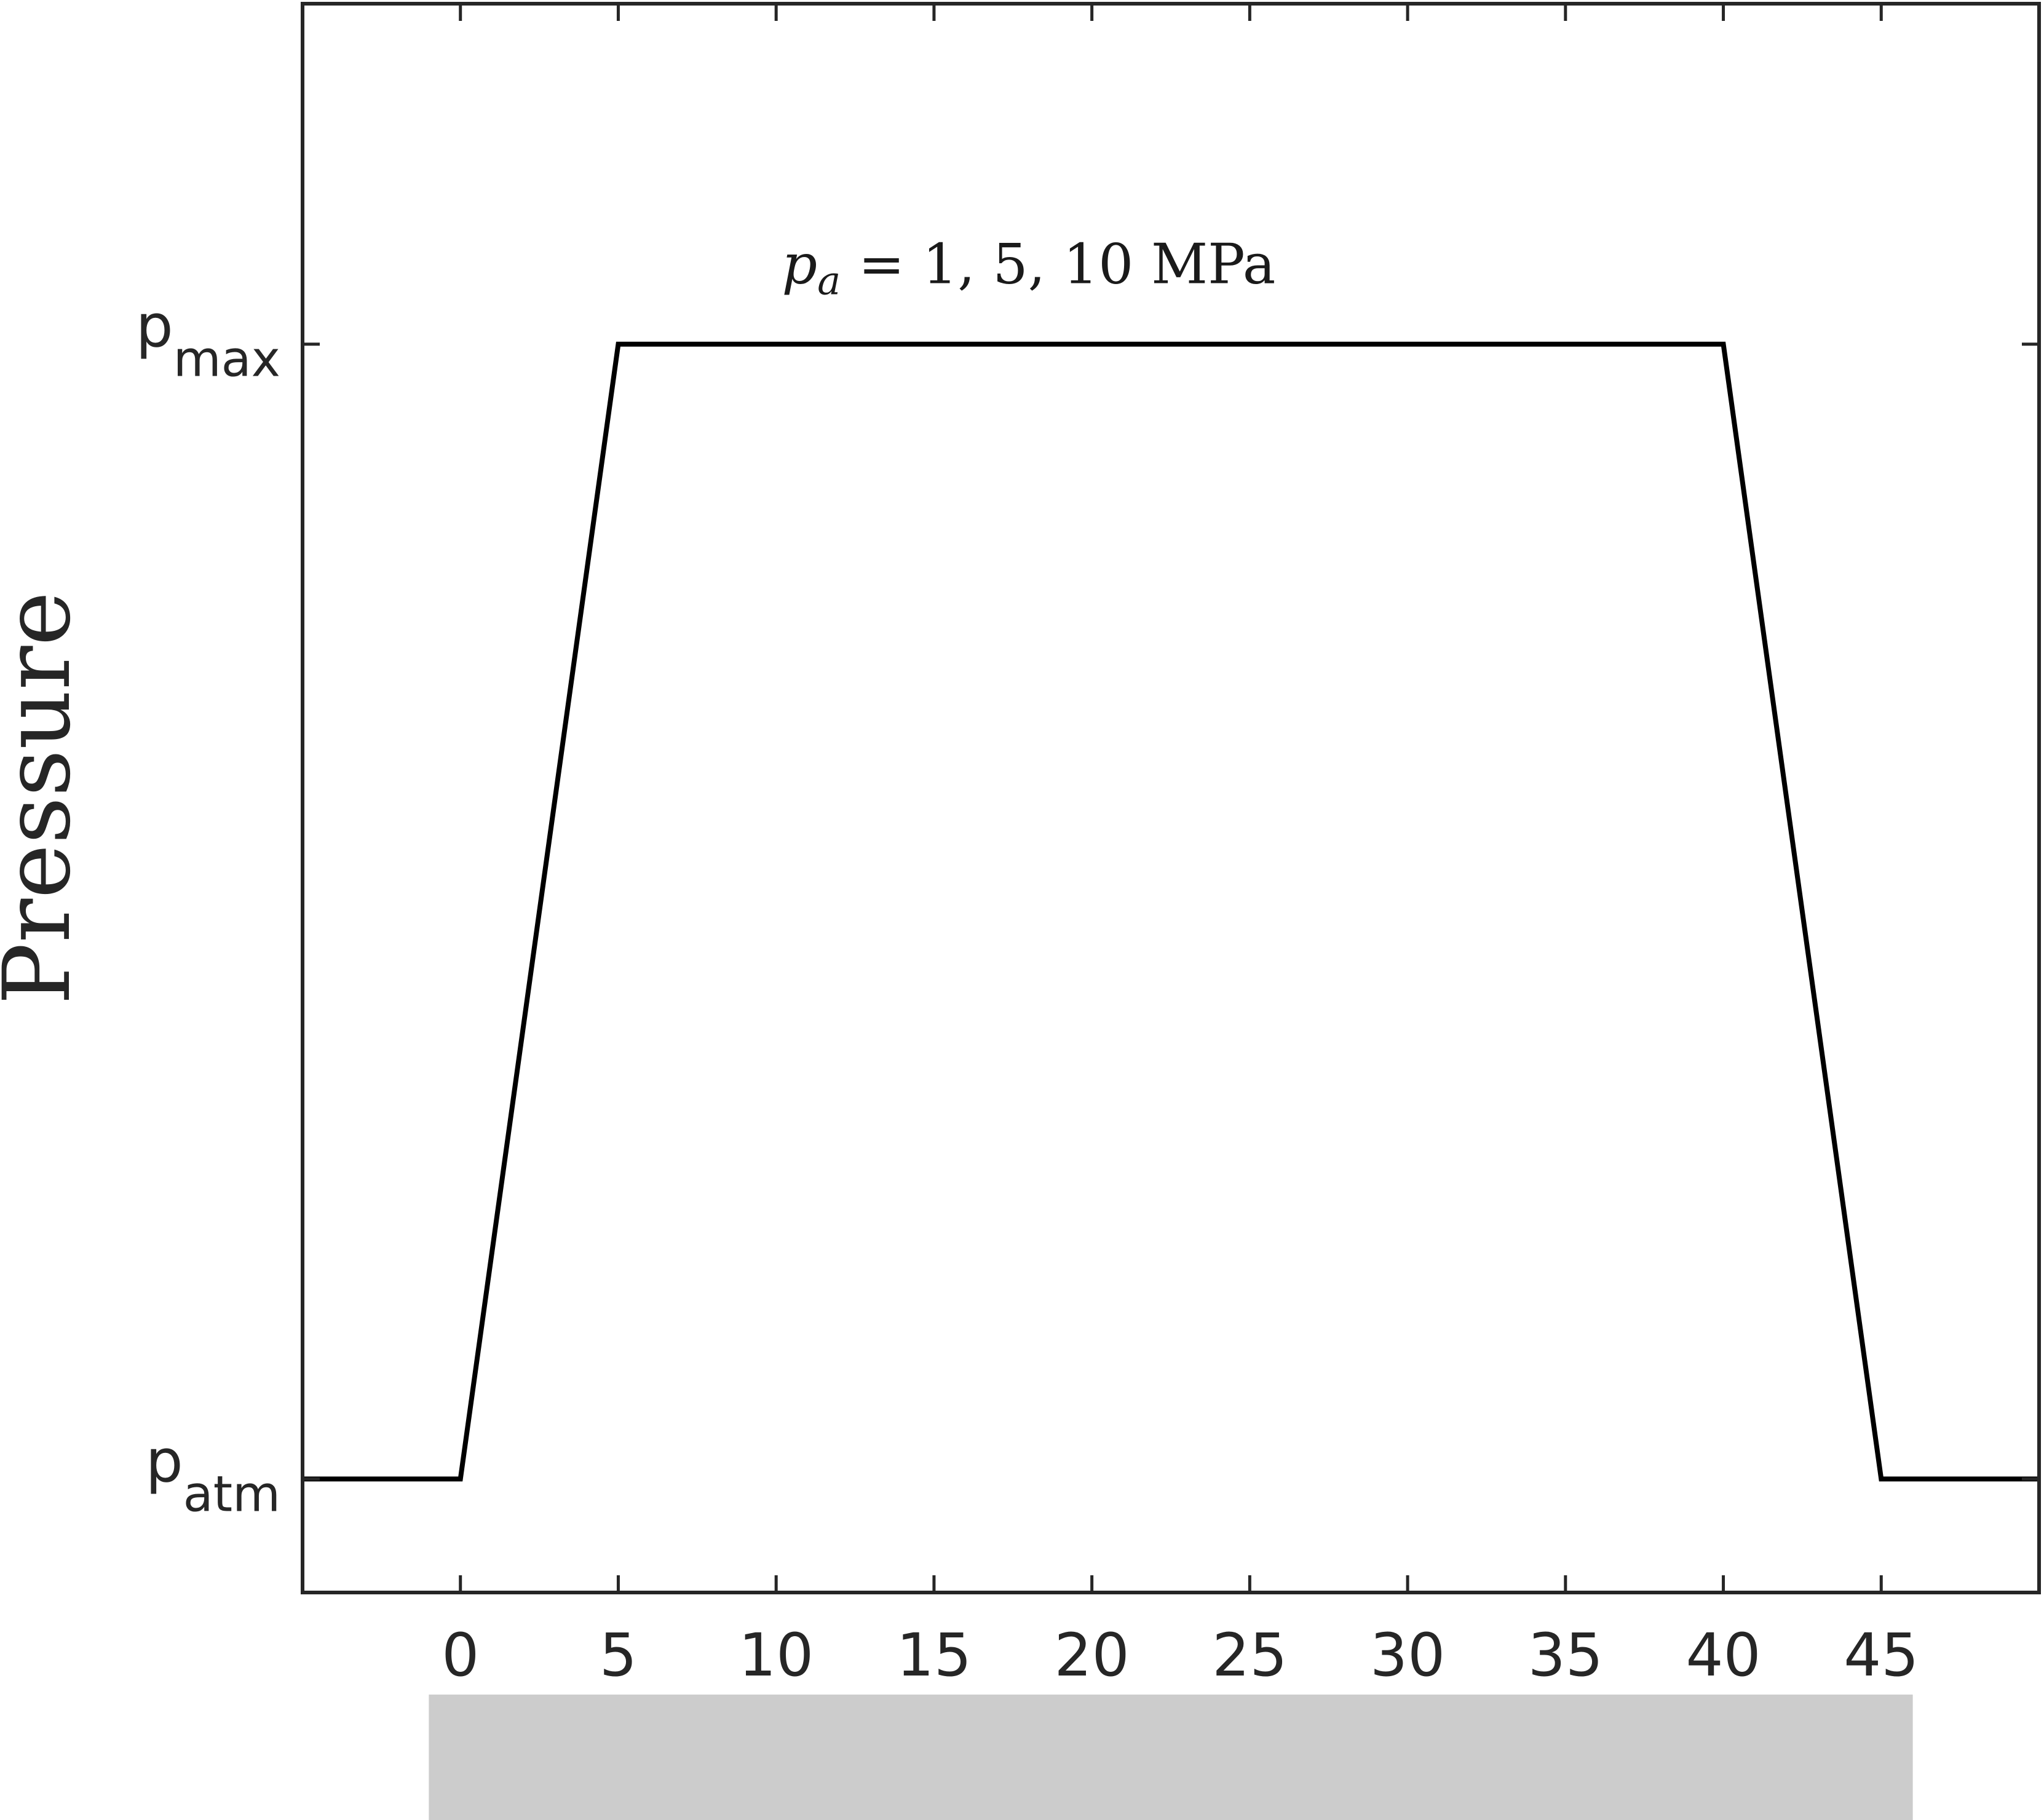  Describe the element at coordinates (213, 1474) in the screenshot. I see `y-tick-label-atm: patm` at that location.